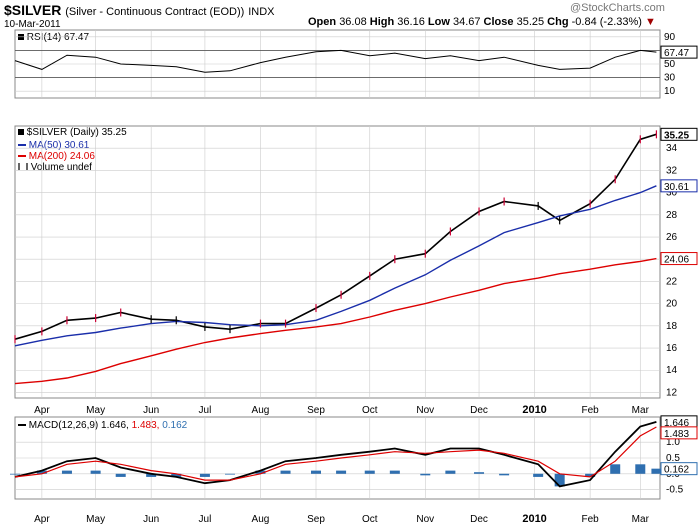  I want to click on macd-legend-text: MACD(12,26,9) 1.646,, so click(78, 425).